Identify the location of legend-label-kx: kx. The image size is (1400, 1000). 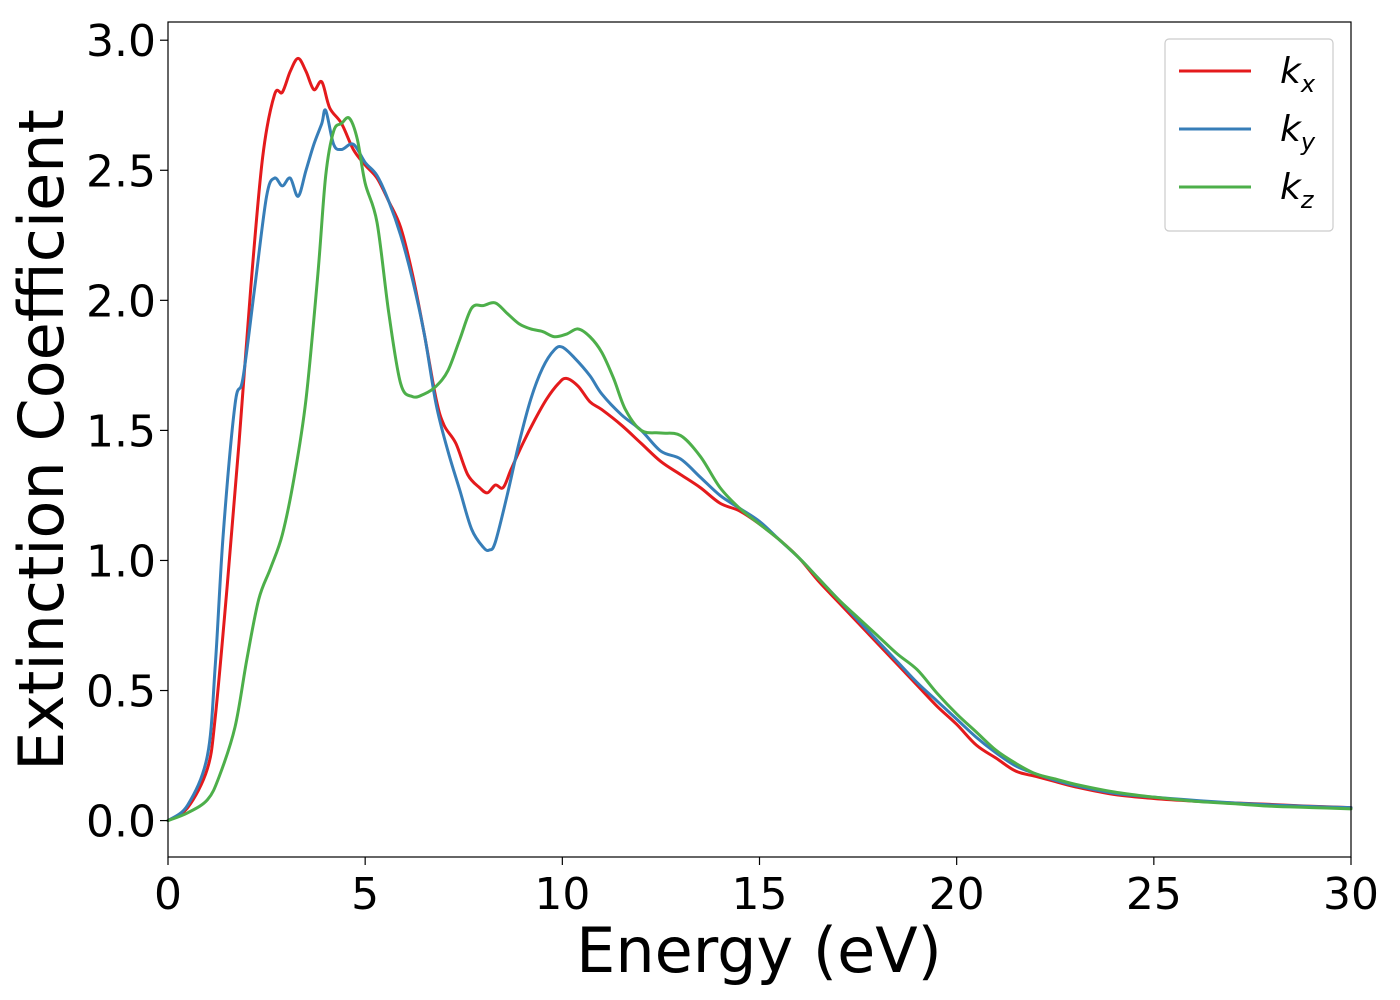
(1298, 74).